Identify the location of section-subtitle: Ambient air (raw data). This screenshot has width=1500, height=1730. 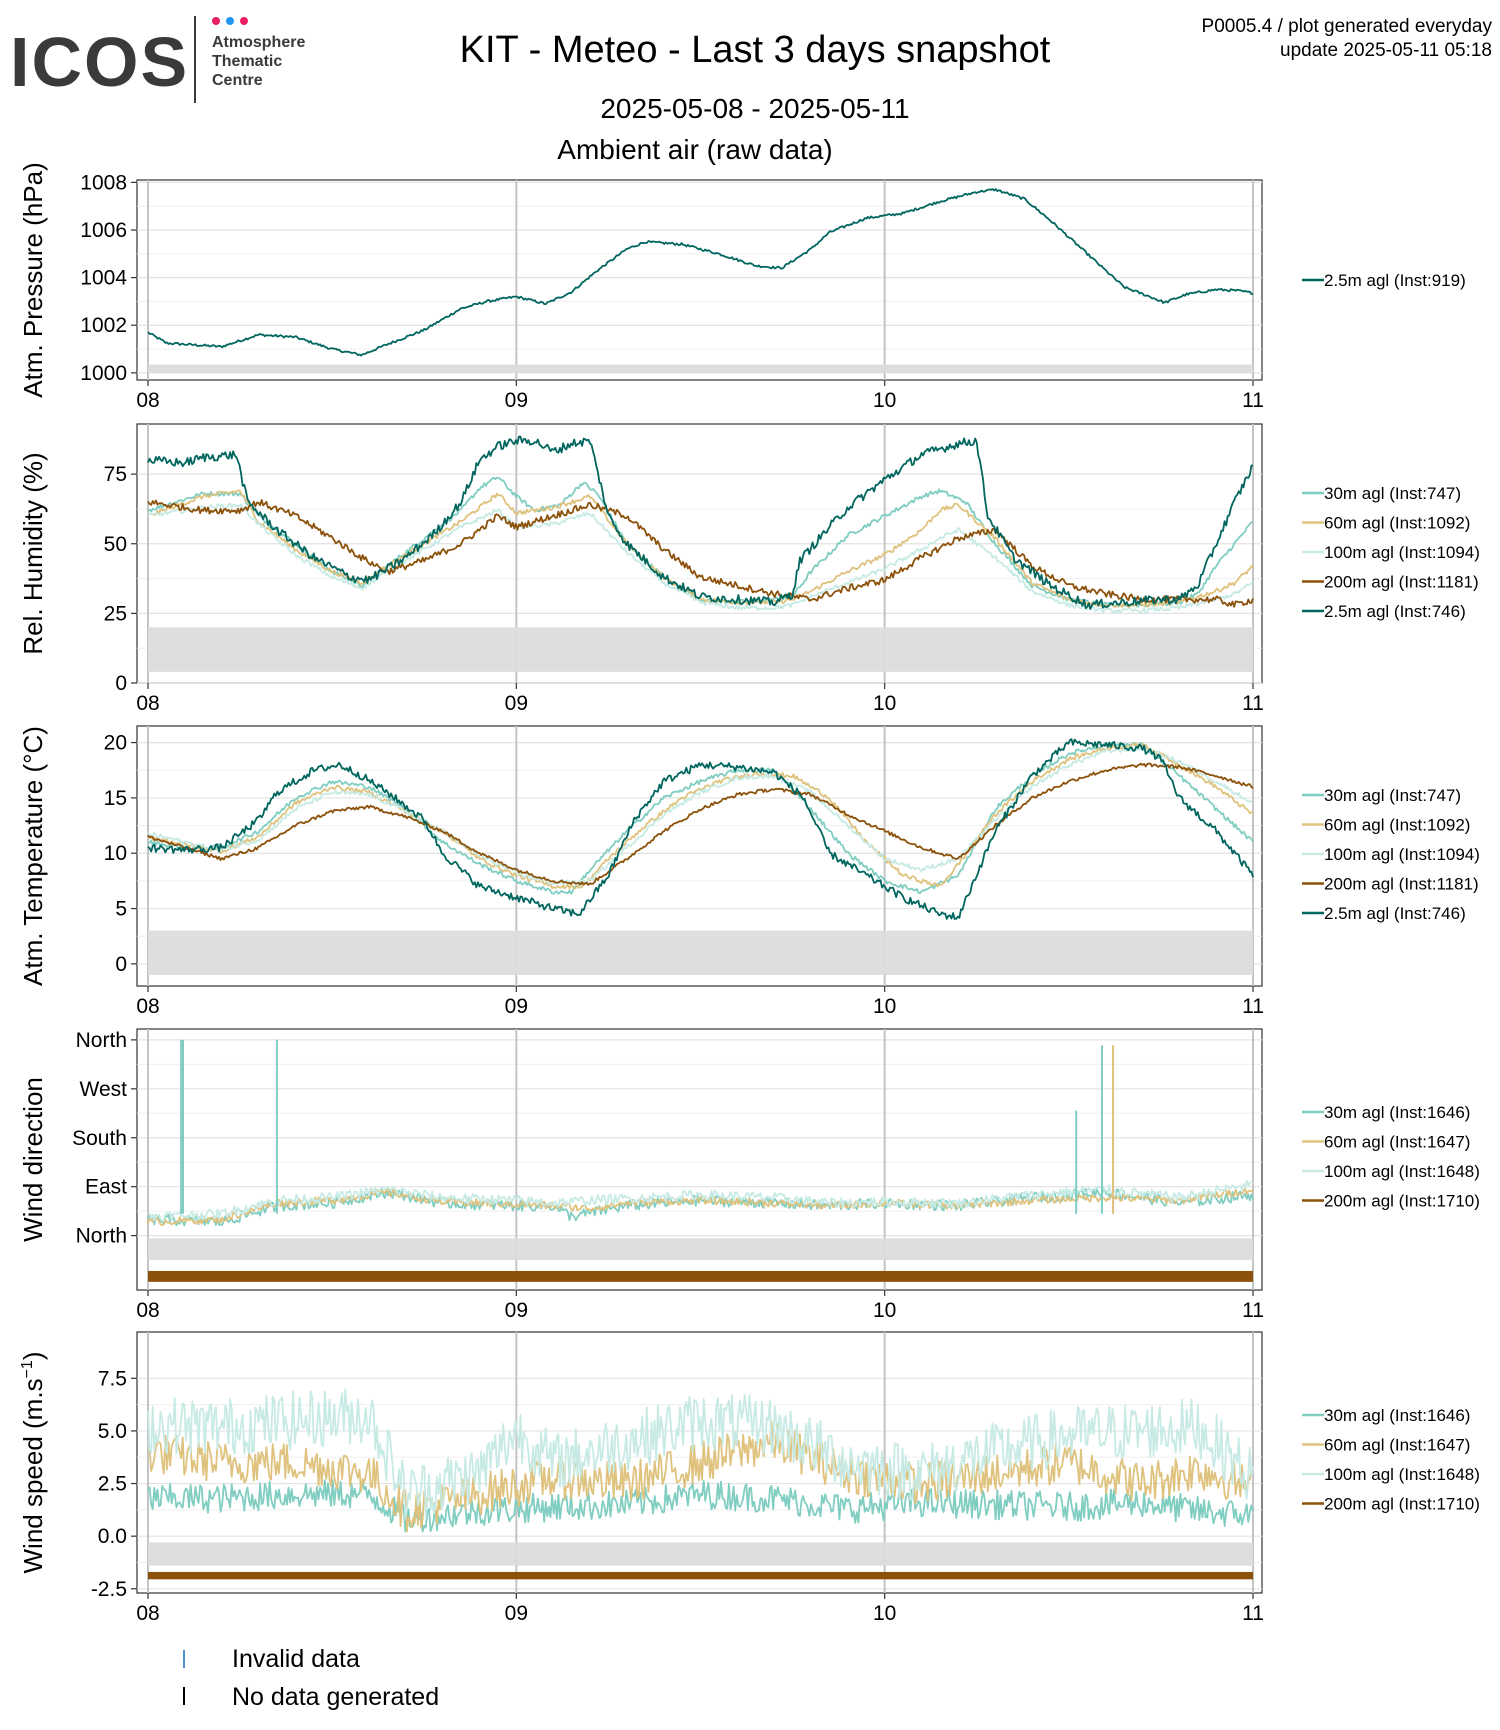
(694, 149).